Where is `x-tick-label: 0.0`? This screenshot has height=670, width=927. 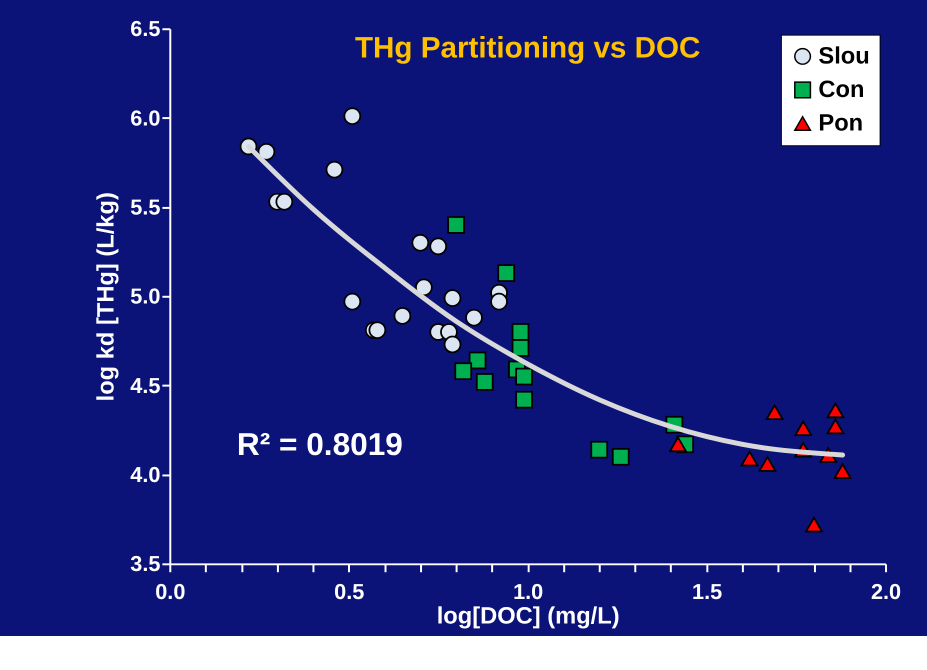 x-tick-label: 0.0 is located at coordinates (170, 591).